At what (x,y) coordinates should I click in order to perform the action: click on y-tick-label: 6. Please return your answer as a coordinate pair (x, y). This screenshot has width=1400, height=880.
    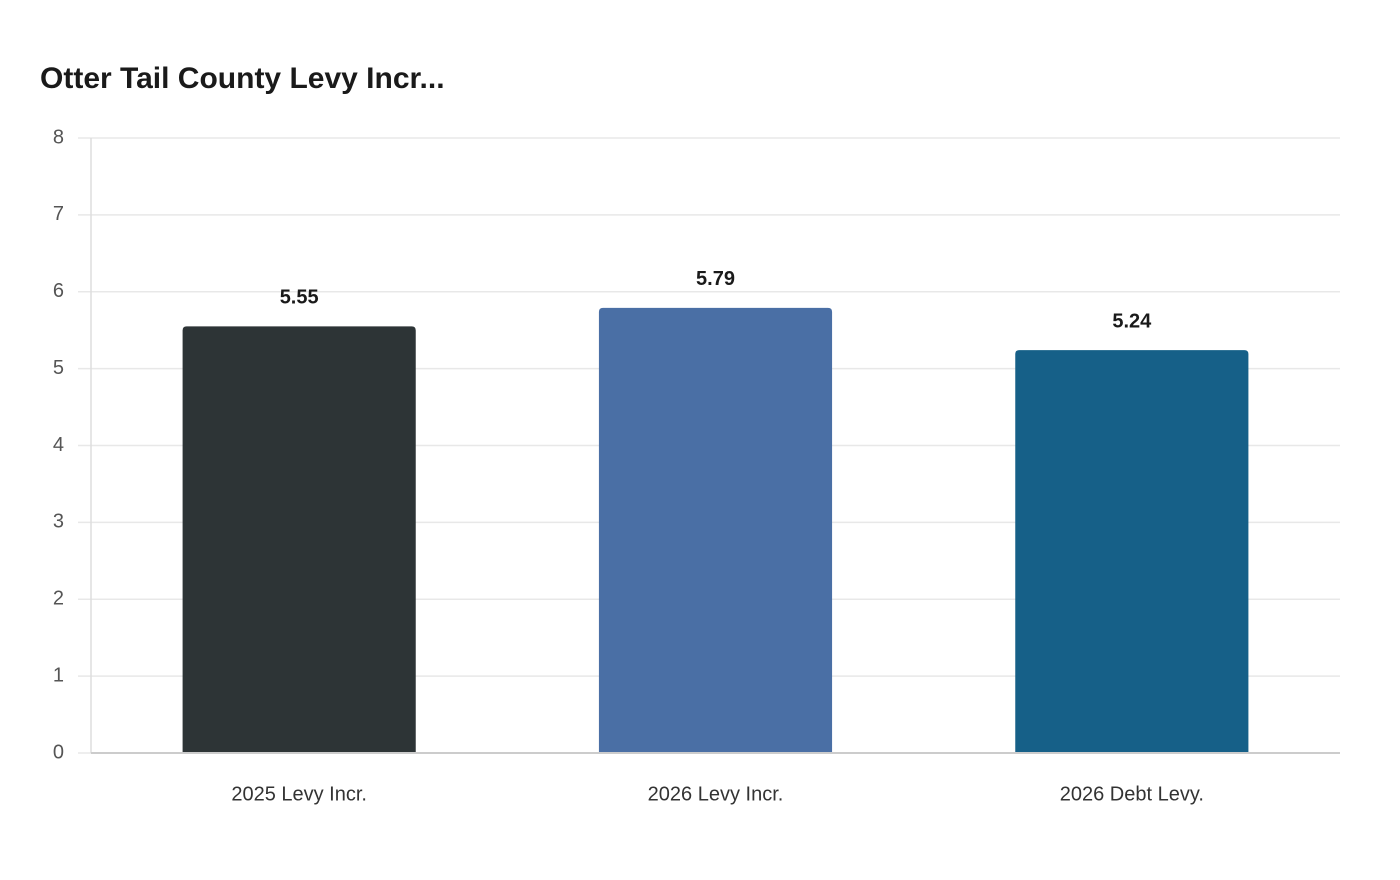
    Looking at the image, I should click on (58, 291).